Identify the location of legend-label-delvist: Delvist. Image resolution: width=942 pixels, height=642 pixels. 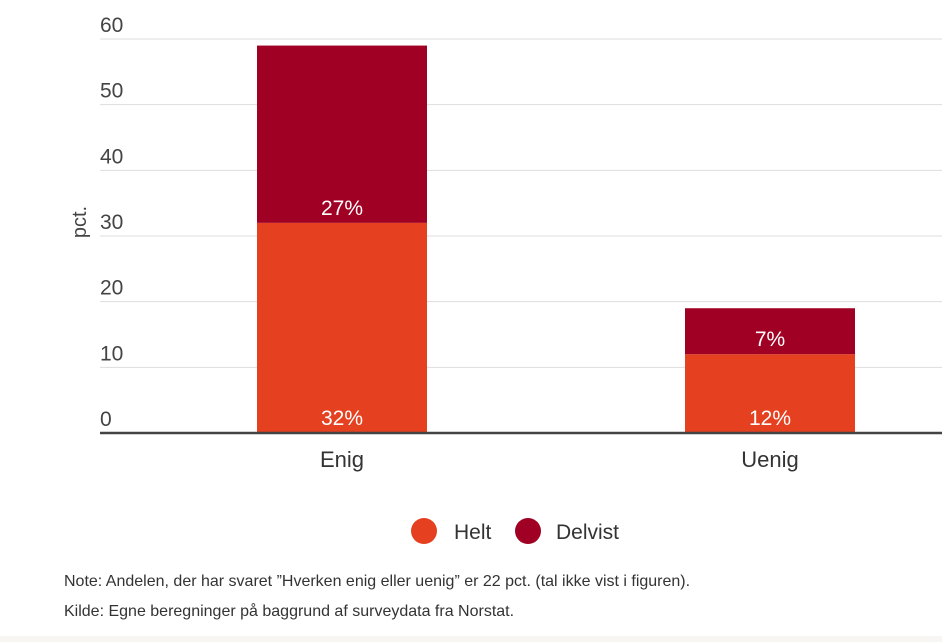
(587, 532).